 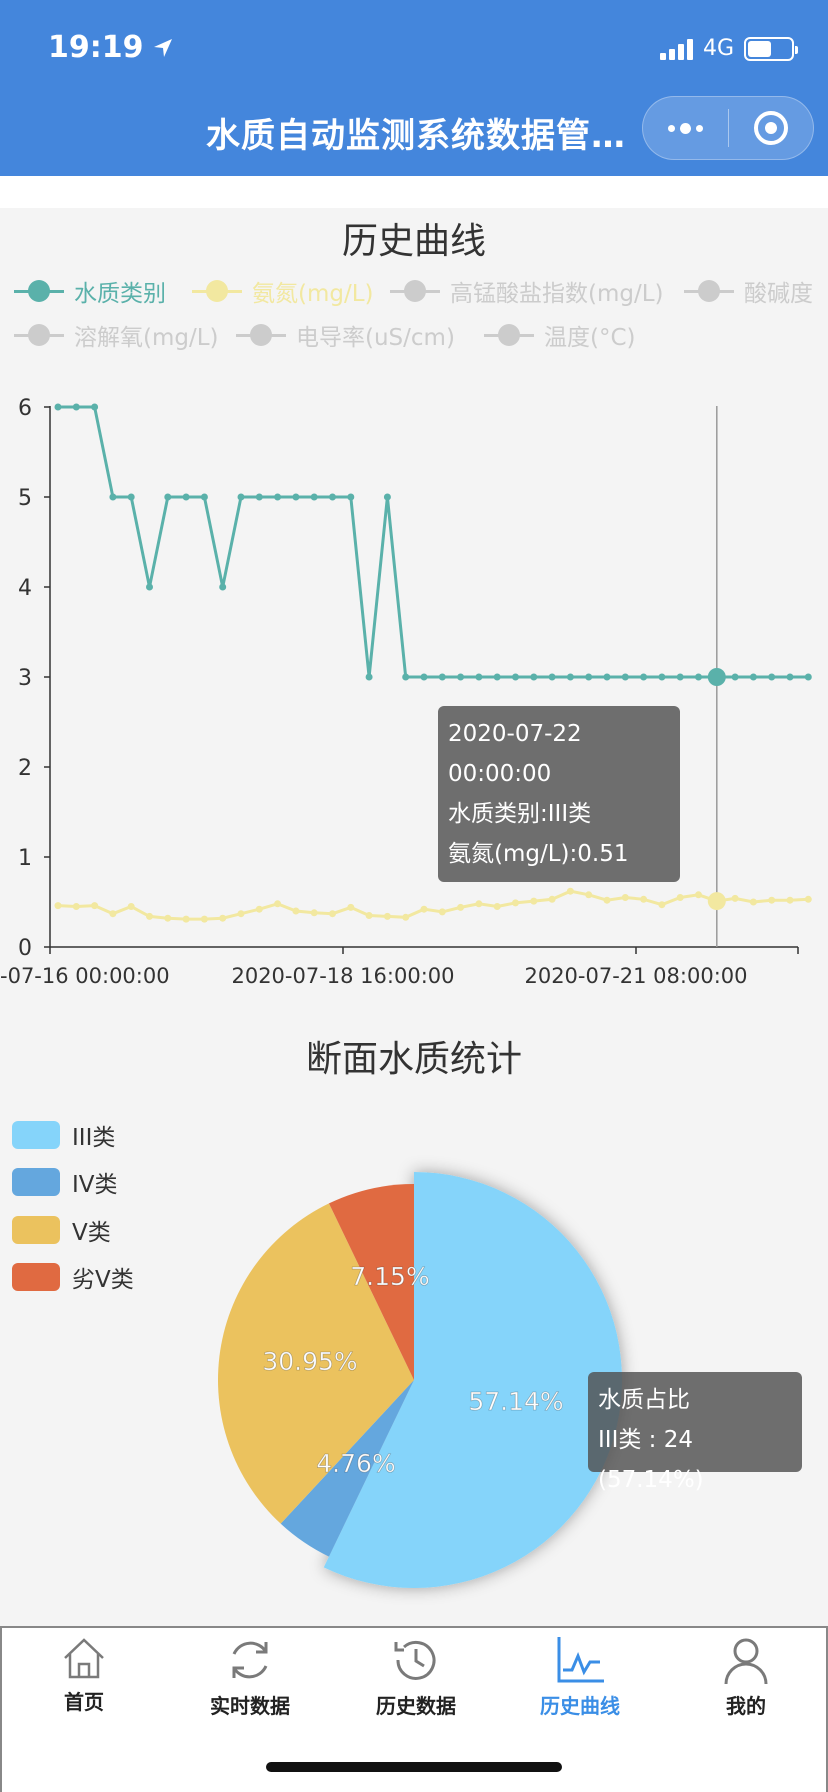 I want to click on y-tick-label: 4, so click(x=25, y=588).